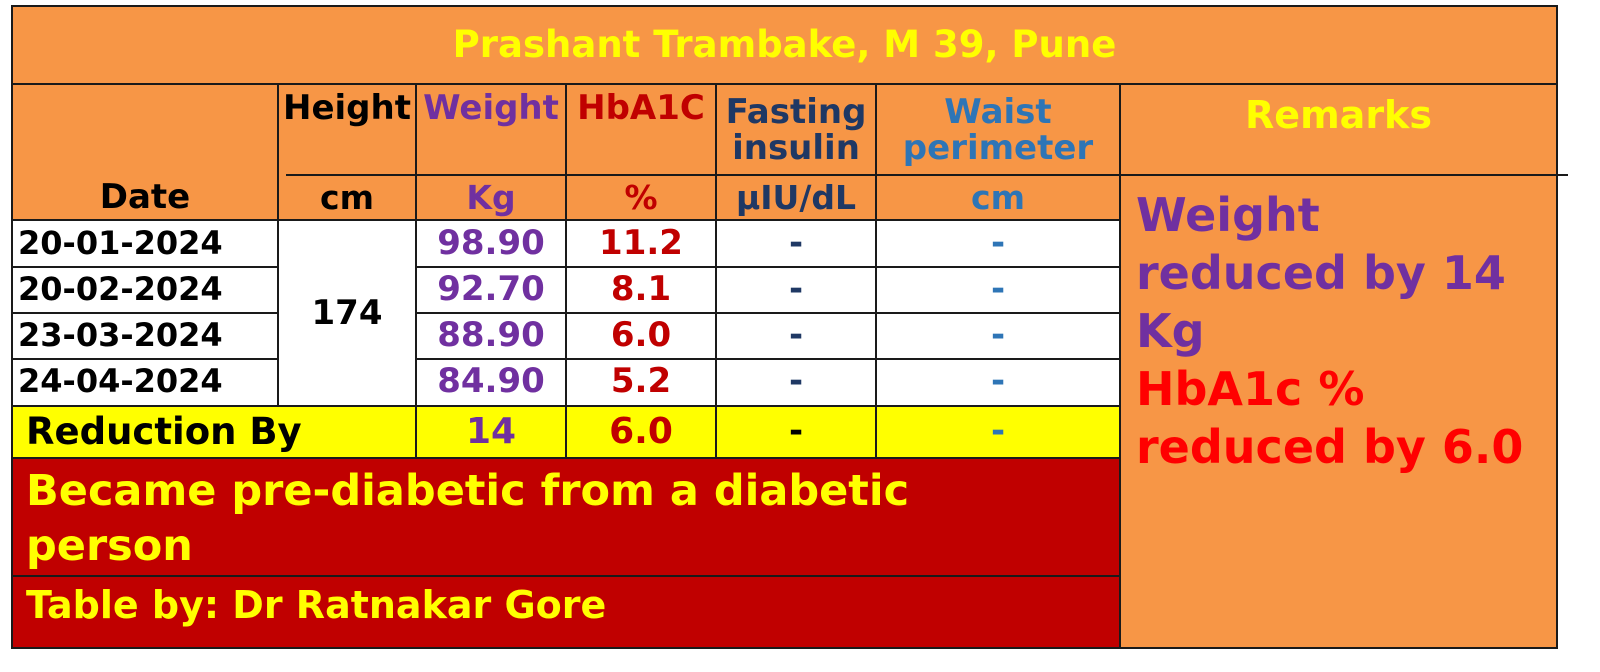 The height and width of the screenshot is (672, 1600). Describe the element at coordinates (785, 648) in the screenshot. I see `border-bottom` at that location.